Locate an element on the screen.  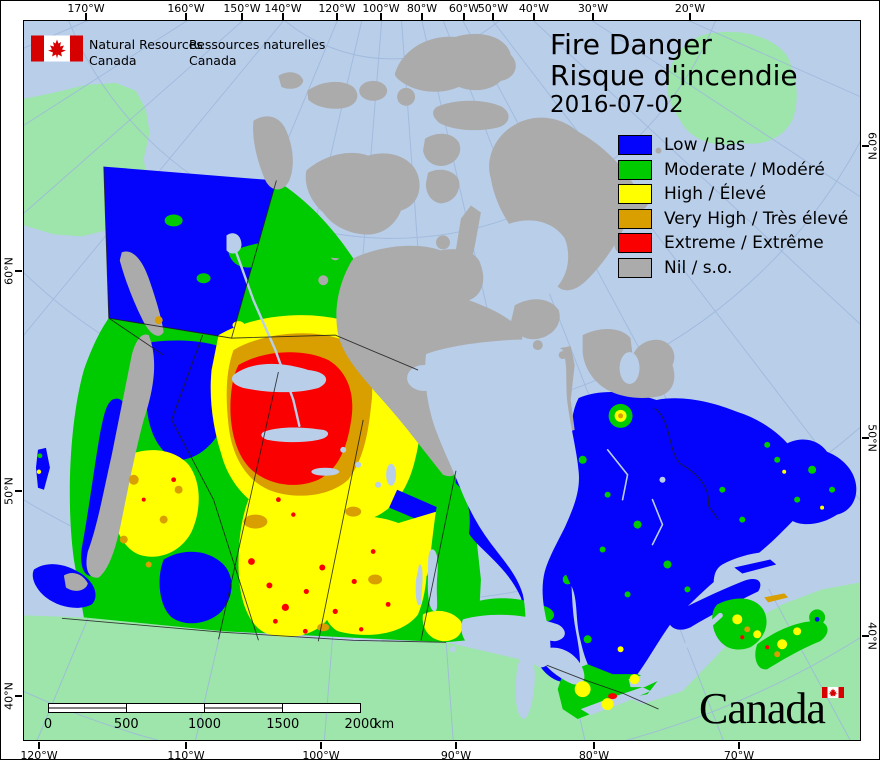
canada-flag-icon is located at coordinates (57, 48).